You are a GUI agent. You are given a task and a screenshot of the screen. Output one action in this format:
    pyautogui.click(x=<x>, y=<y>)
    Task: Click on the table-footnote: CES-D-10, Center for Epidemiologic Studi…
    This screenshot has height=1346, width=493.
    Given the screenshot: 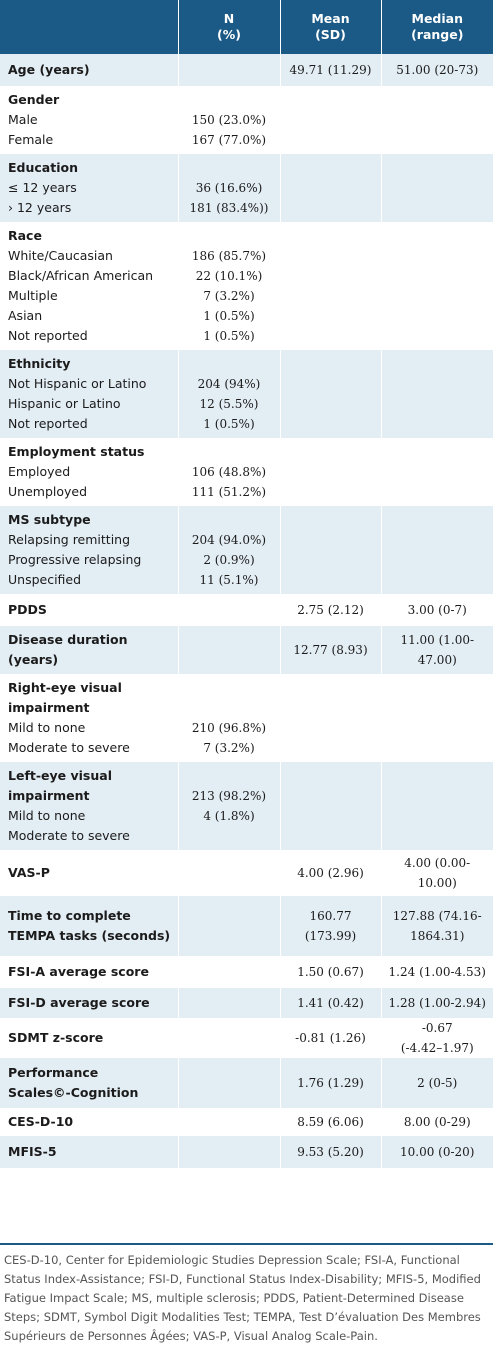 What is the action you would take?
    pyautogui.click(x=246, y=1293)
    